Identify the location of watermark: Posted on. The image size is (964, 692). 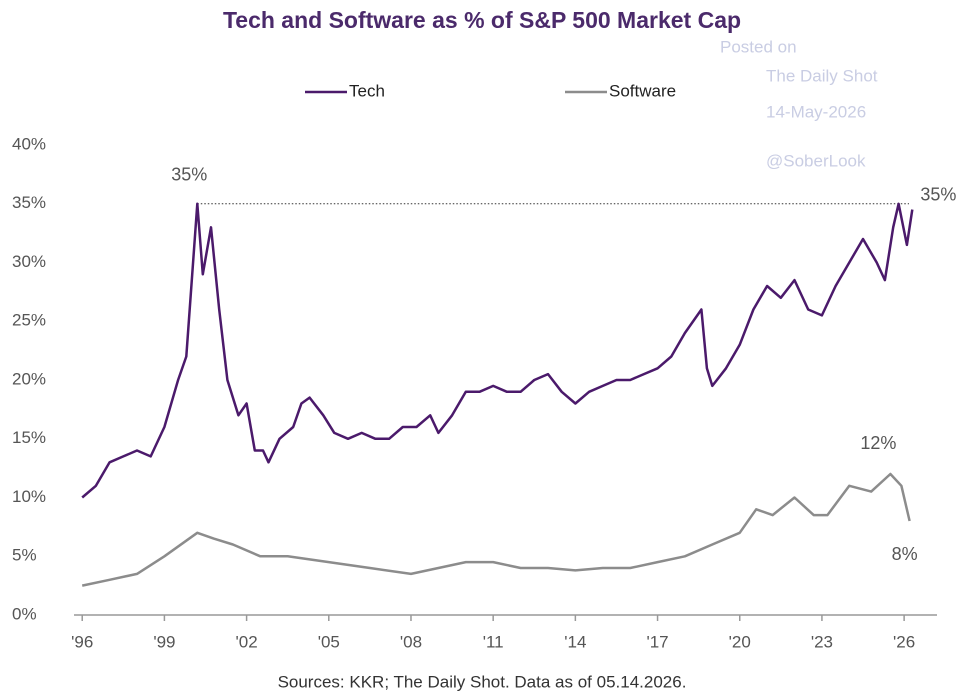
(758, 46).